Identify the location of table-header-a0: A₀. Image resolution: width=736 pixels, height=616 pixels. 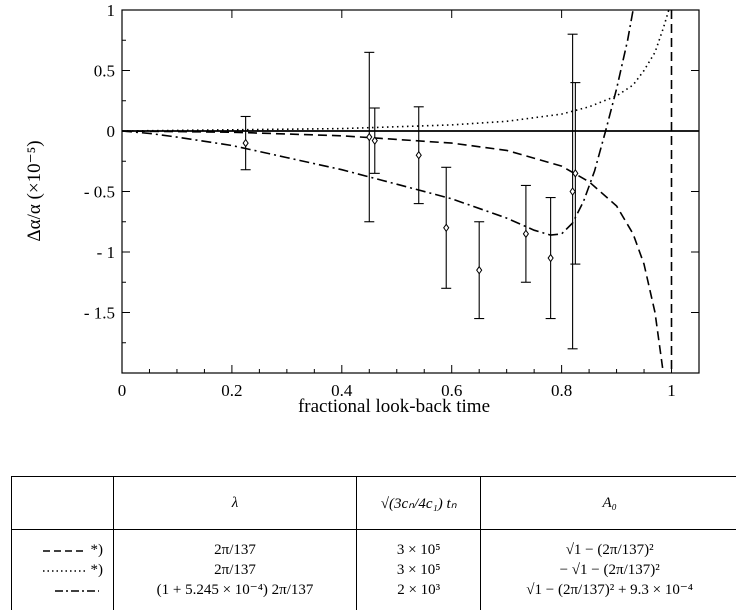
(608, 503).